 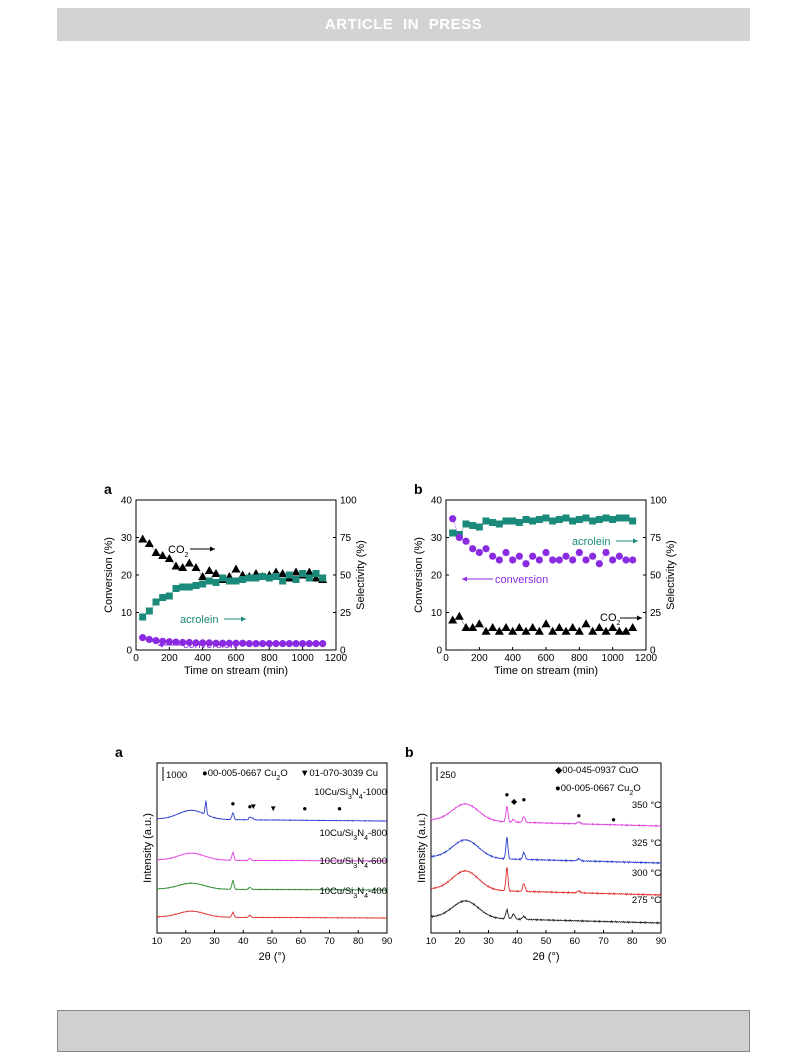 What do you see at coordinates (646, 900) in the screenshot?
I see `trace-label: 275 °C` at bounding box center [646, 900].